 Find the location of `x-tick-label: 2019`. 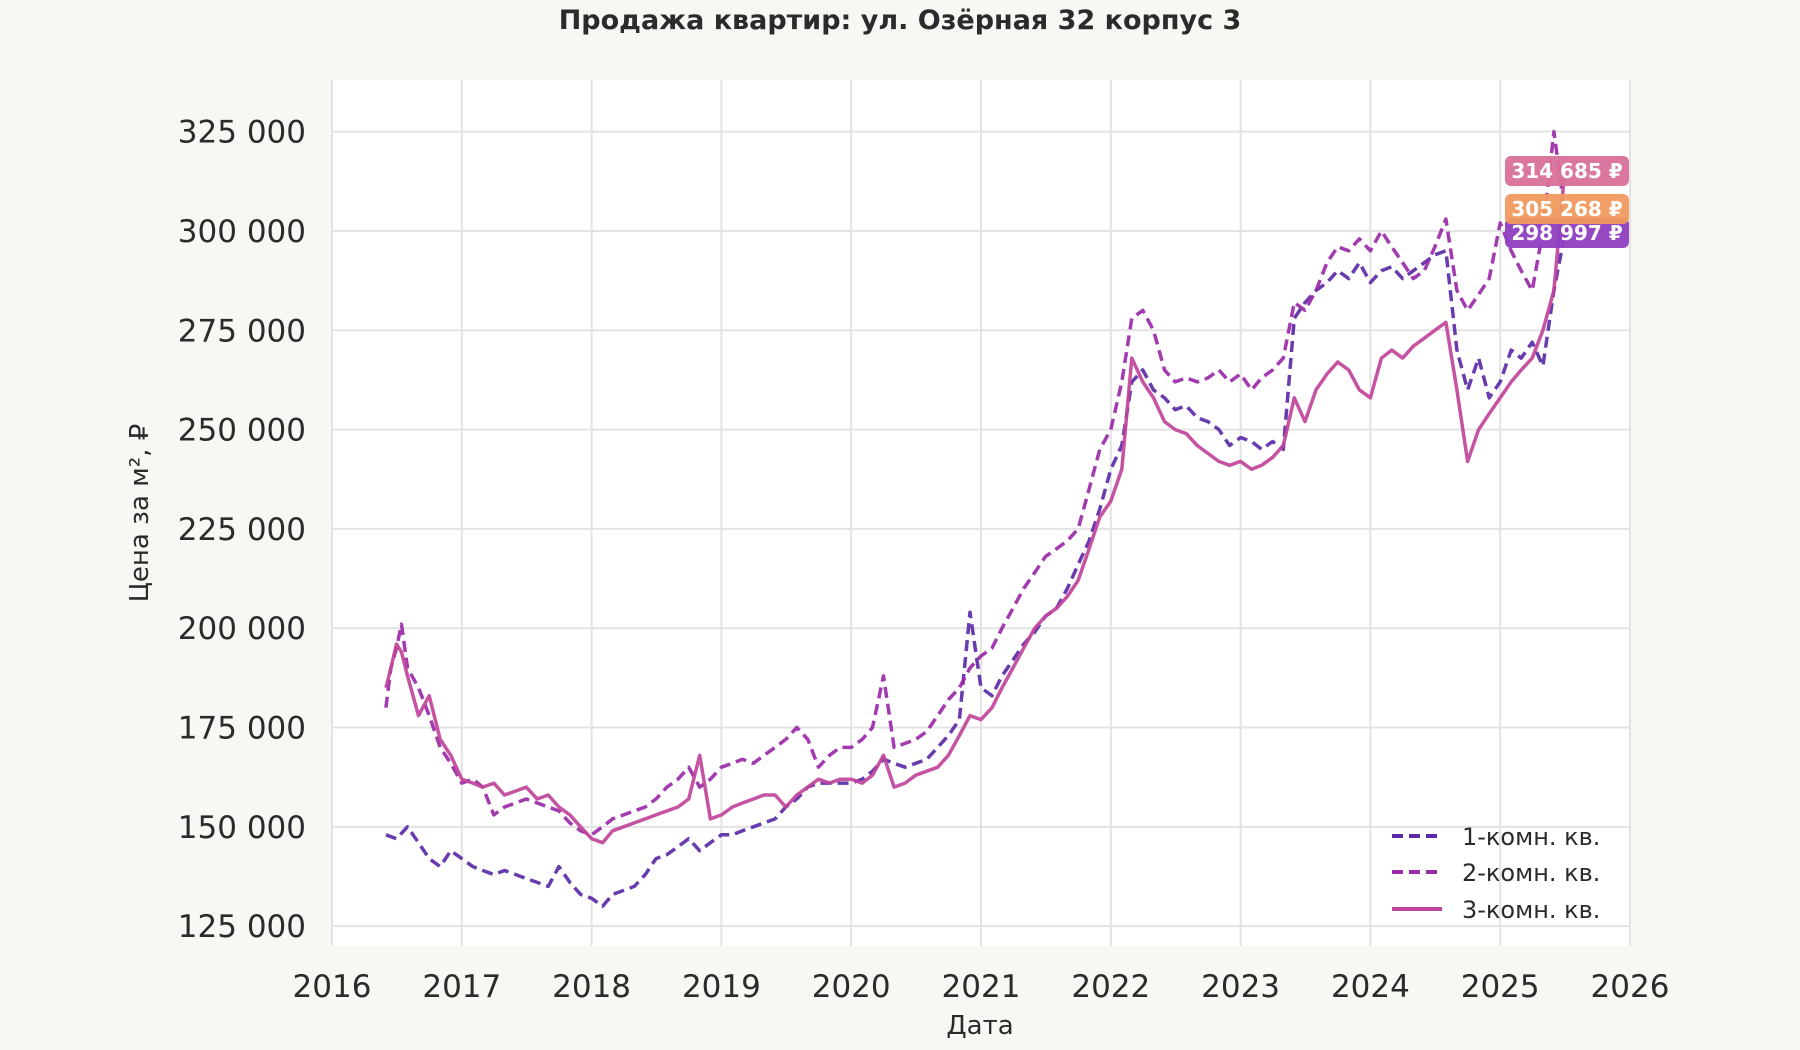

x-tick-label: 2019 is located at coordinates (721, 987).